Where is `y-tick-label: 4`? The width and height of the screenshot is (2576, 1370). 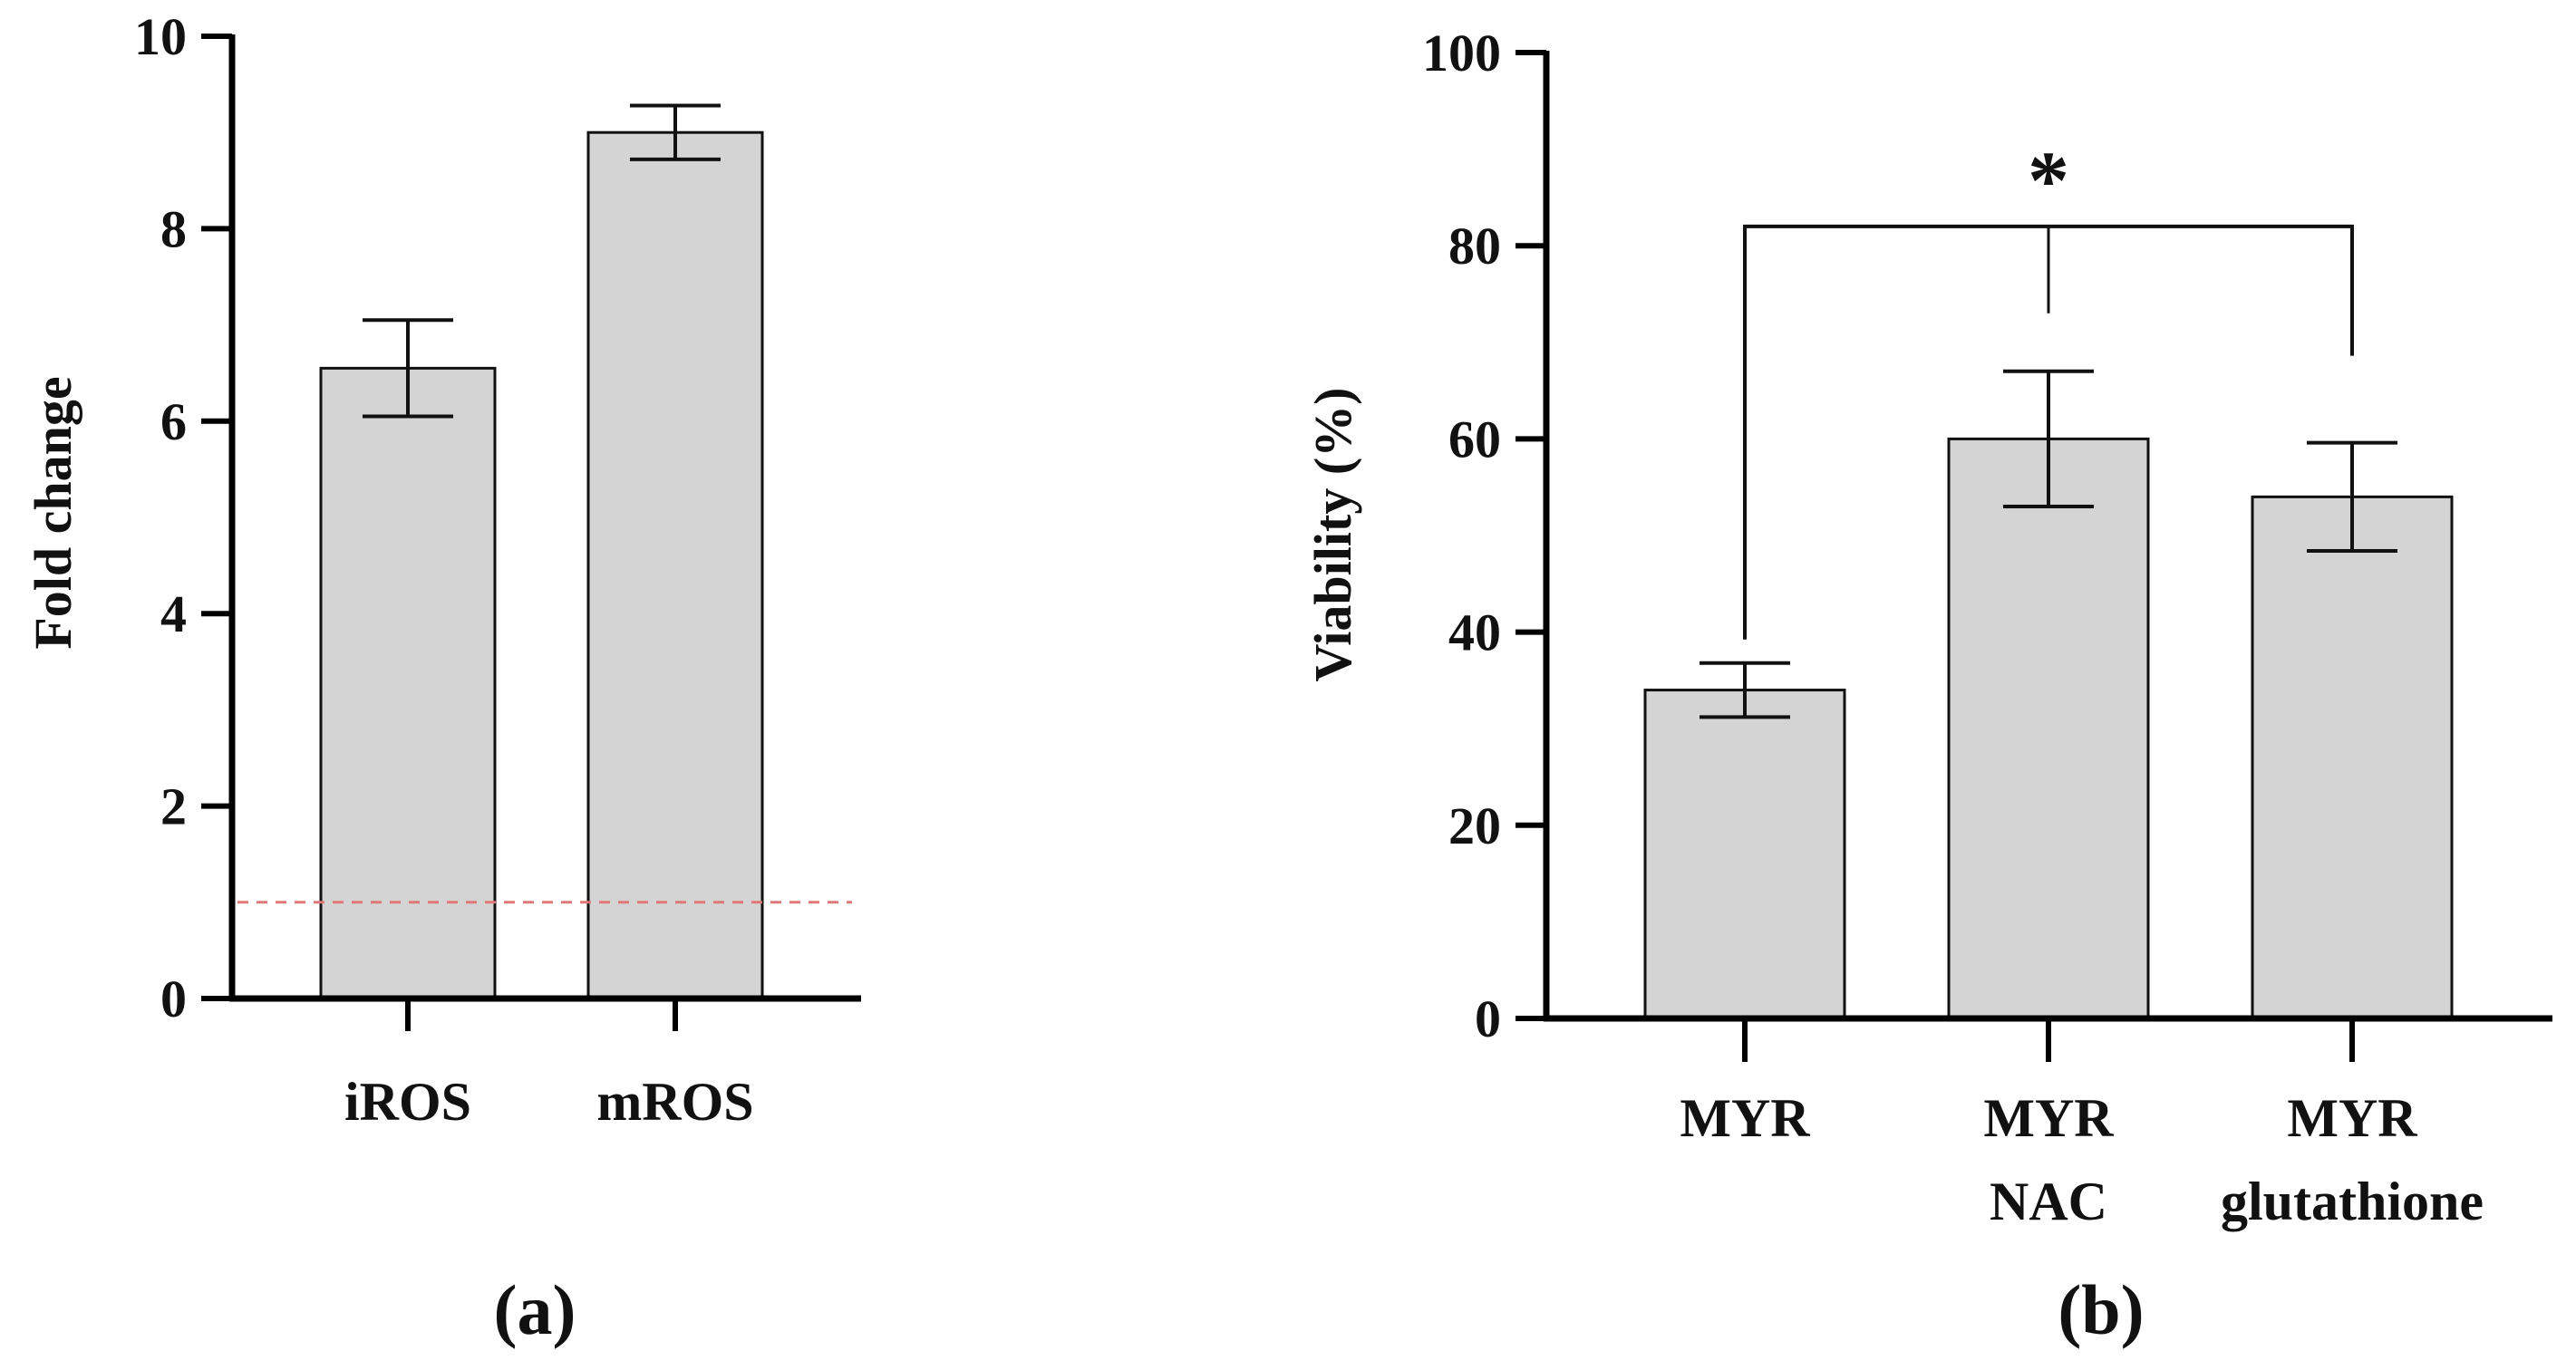
y-tick-label: 4 is located at coordinates (173, 613).